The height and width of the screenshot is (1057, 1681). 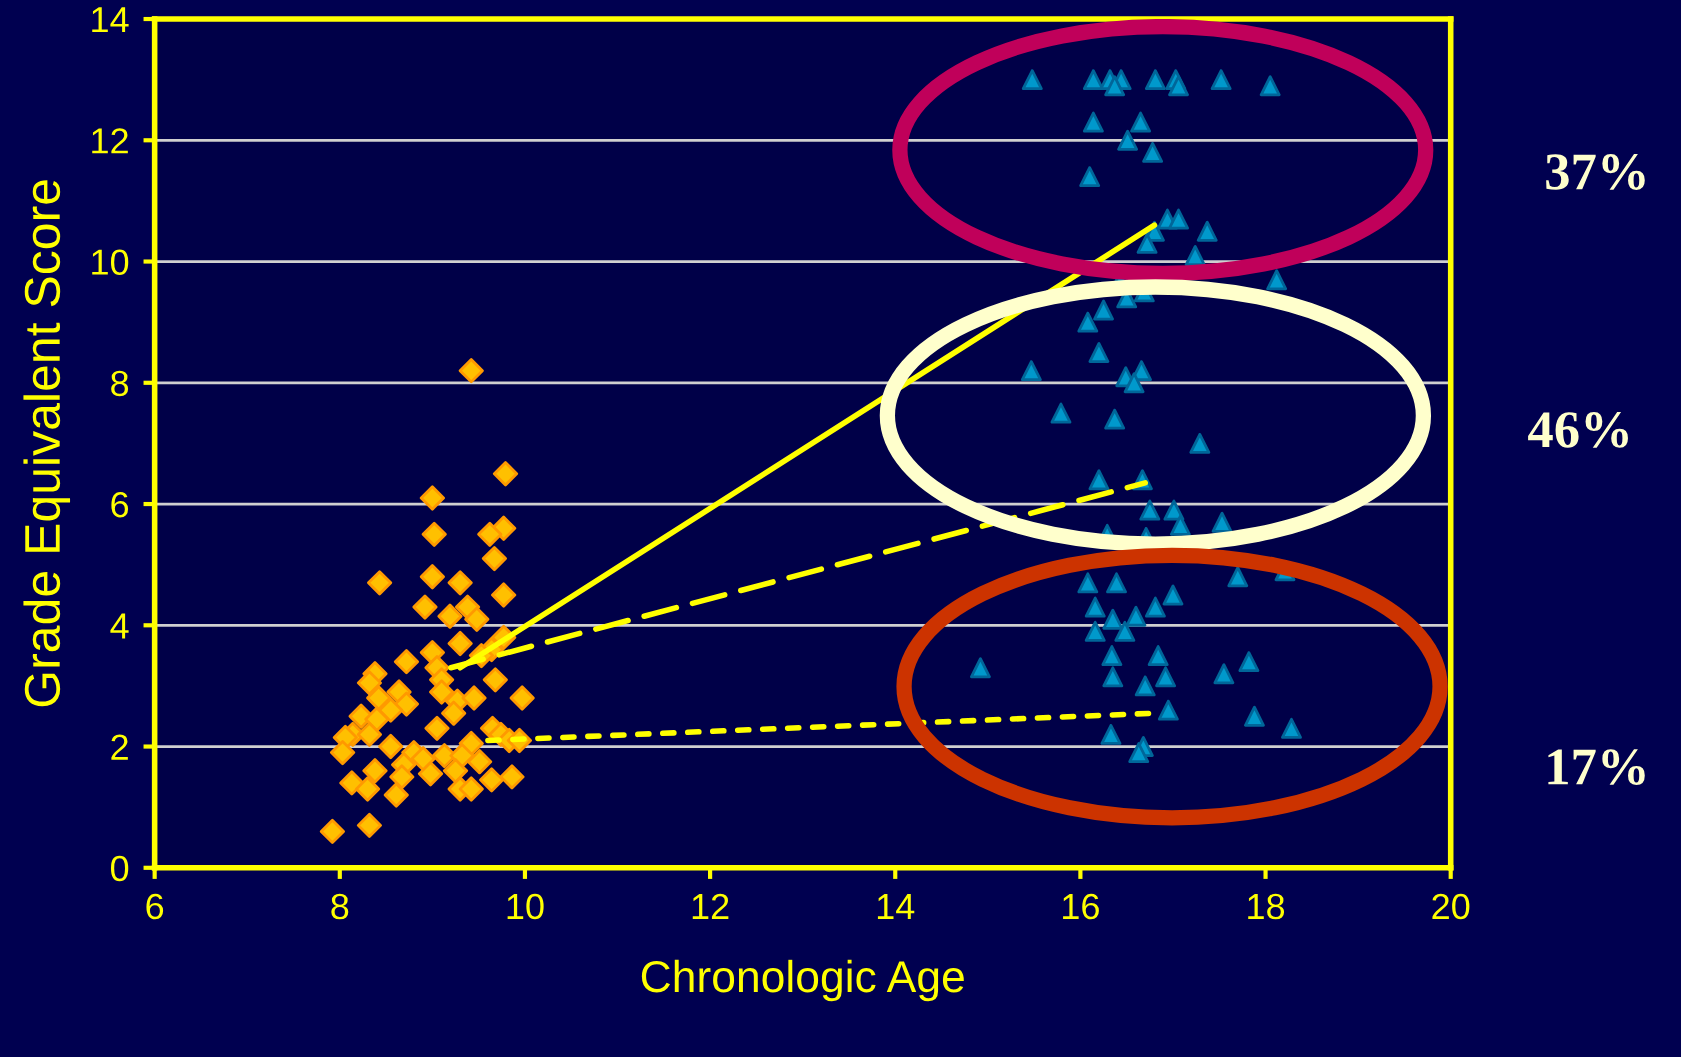 What do you see at coordinates (119, 868) in the screenshot?
I see `y-tick-label: 0` at bounding box center [119, 868].